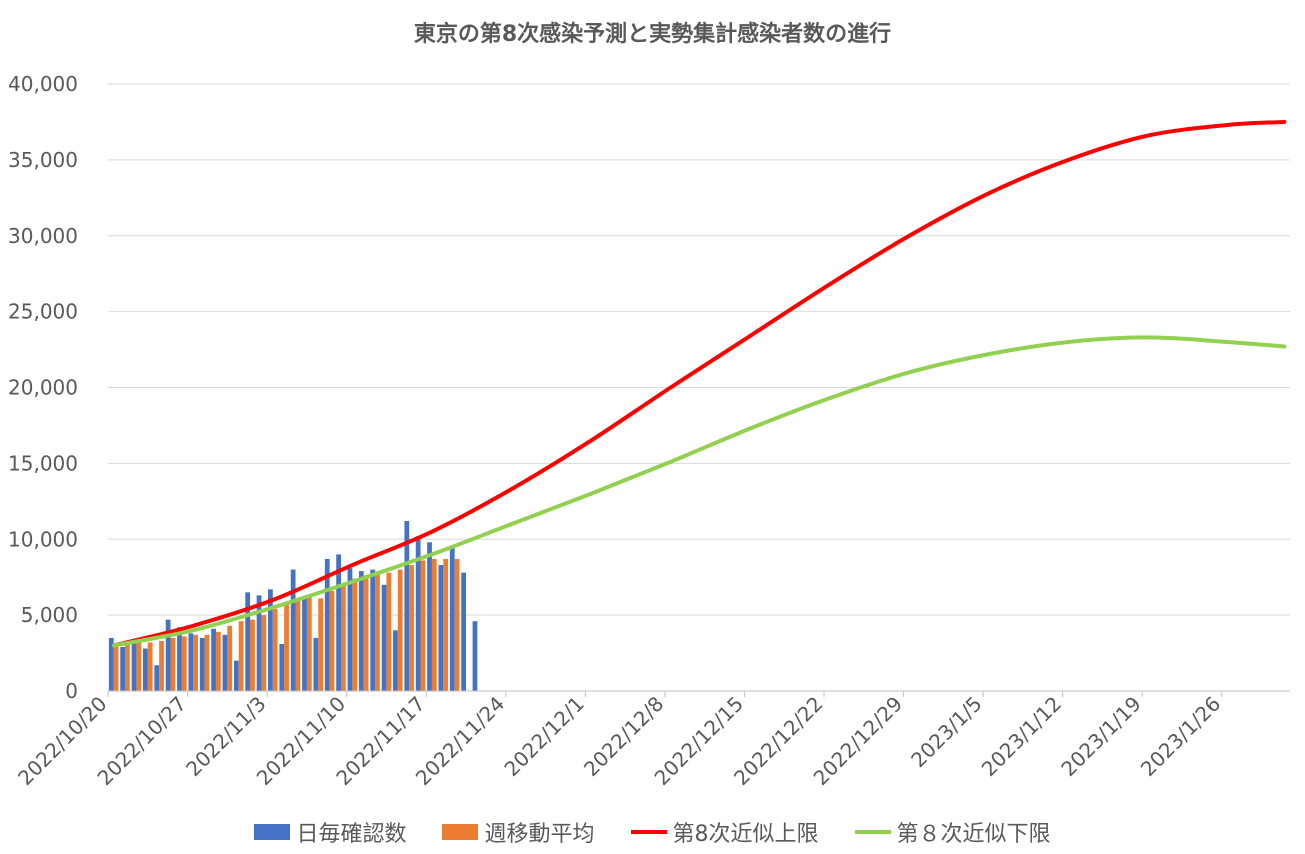 The width and height of the screenshot is (1305, 854). Describe the element at coordinates (272, 832) in the screenshot. I see `legend-swatch-daily` at that location.